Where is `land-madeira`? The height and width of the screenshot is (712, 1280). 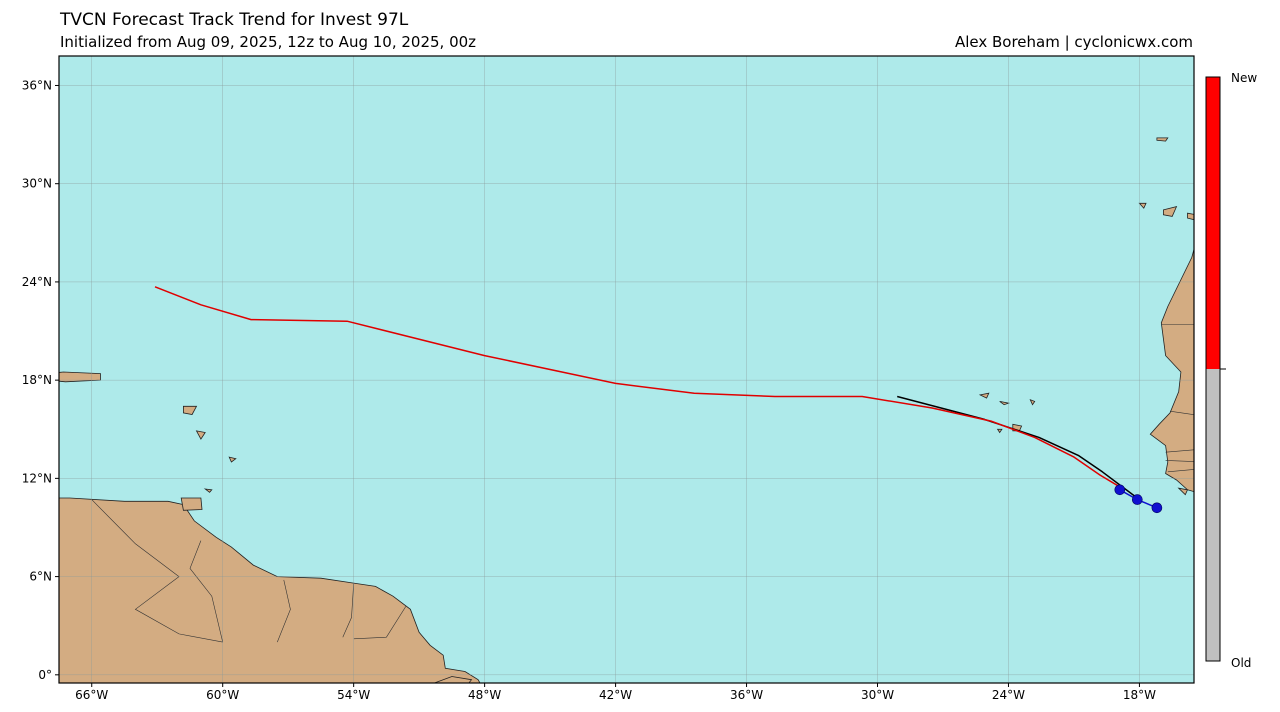 land-madeira is located at coordinates (1162, 139).